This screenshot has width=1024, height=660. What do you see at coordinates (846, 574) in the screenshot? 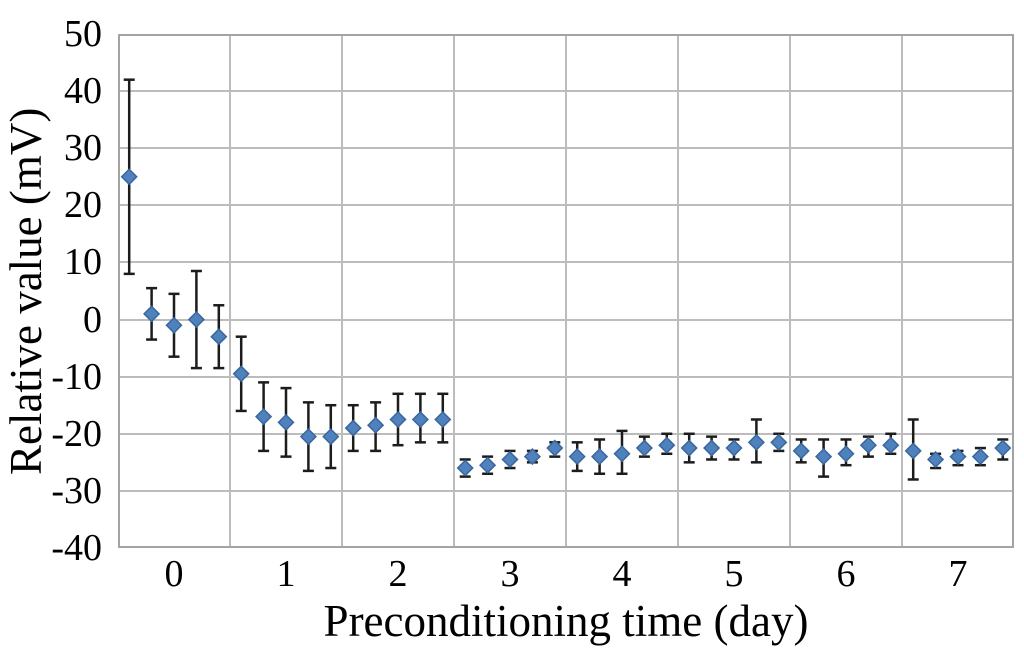
I see `x-tick-label: 6` at bounding box center [846, 574].